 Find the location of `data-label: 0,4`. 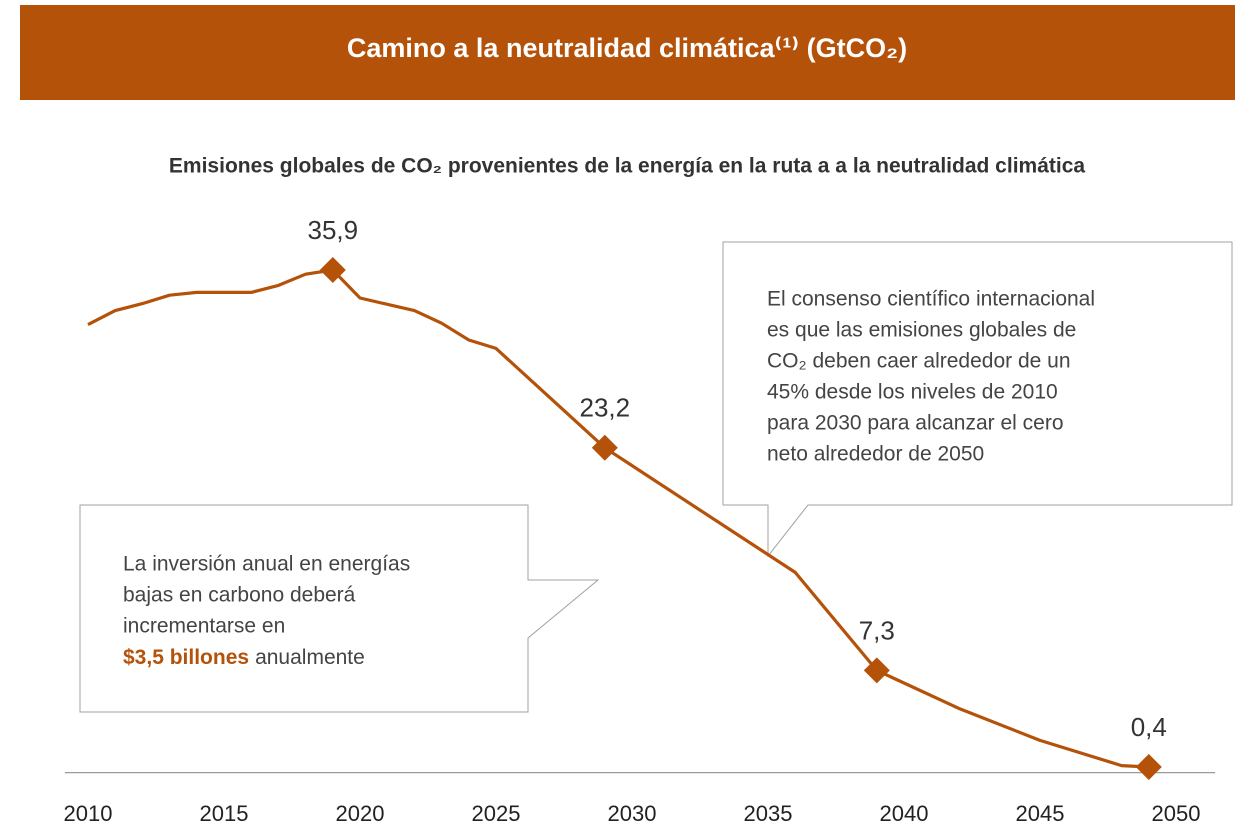

data-label: 0,4 is located at coordinates (1149, 727).